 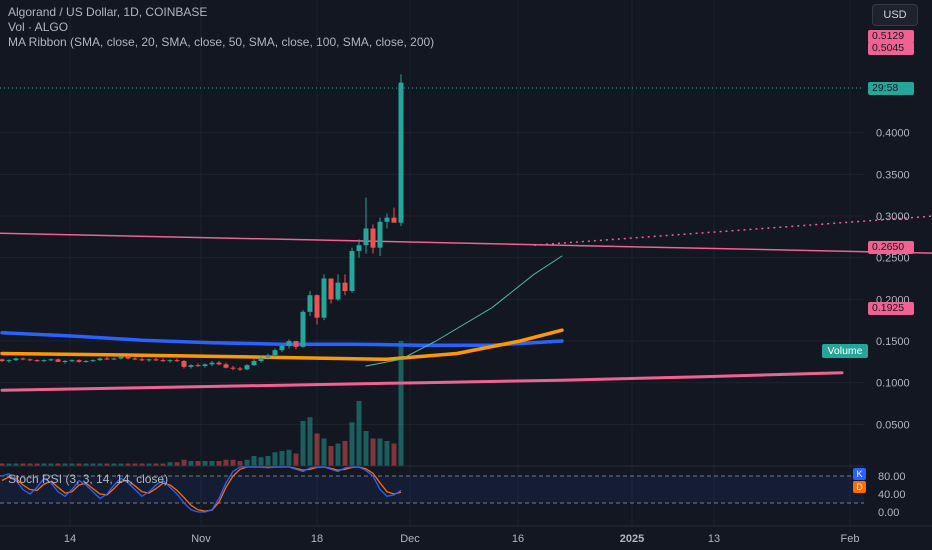 What do you see at coordinates (88, 479) in the screenshot?
I see `stoch-rsi-legend: Stoch RSI (3, 3, 14, 14, close)` at bounding box center [88, 479].